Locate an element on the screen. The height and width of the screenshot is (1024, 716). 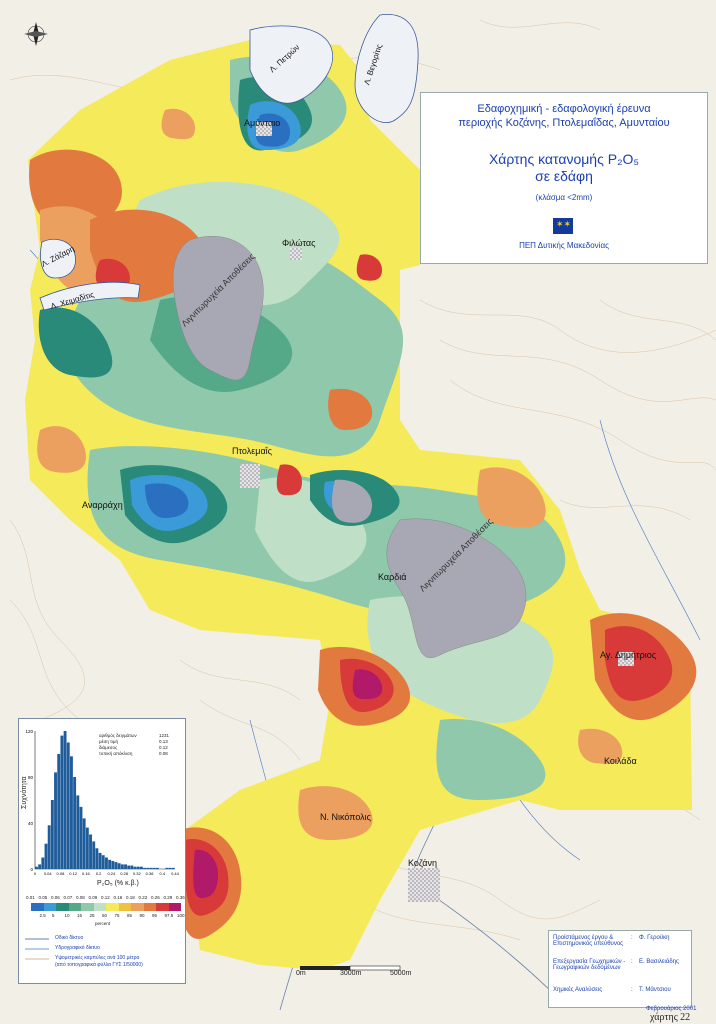
map-title-2: σε εδάφη is located at coordinates (564, 176).